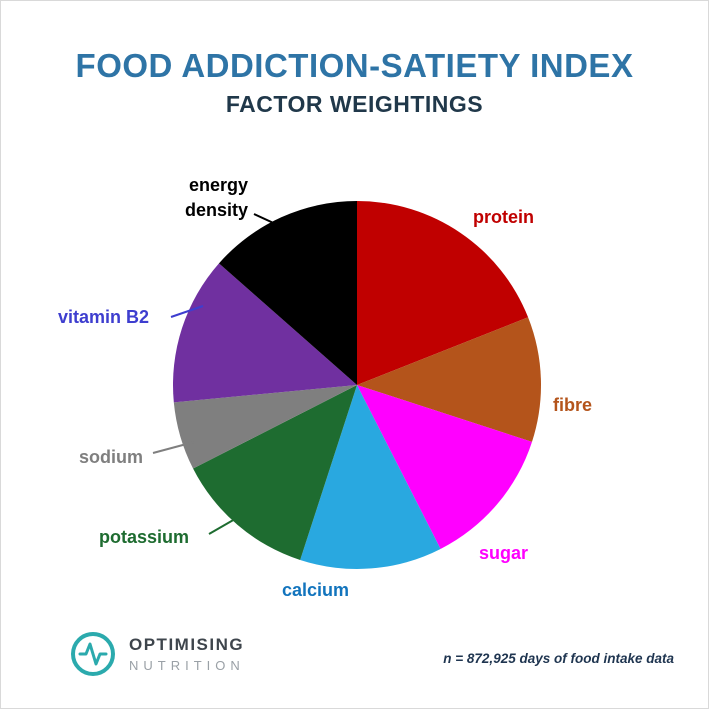 This screenshot has width=709, height=710. What do you see at coordinates (280, 226) in the screenshot?
I see `leader-line-energy-density` at bounding box center [280, 226].